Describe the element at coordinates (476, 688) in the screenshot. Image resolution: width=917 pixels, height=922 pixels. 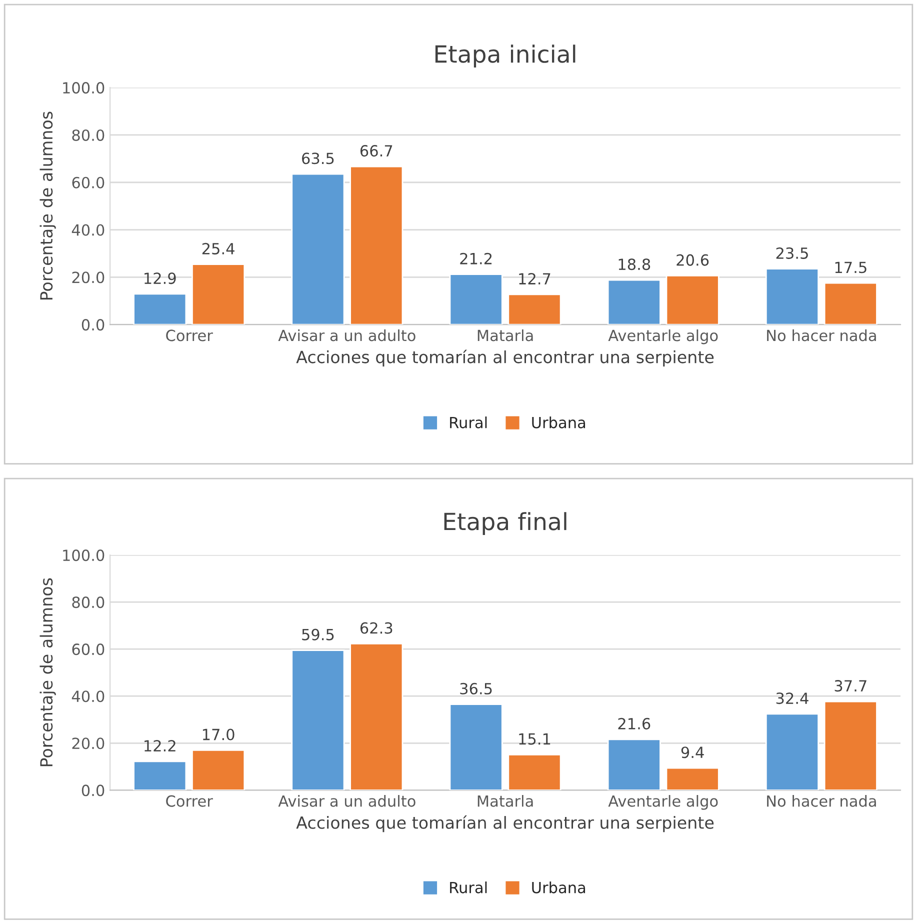
I see `data-label: 36.5` at that location.